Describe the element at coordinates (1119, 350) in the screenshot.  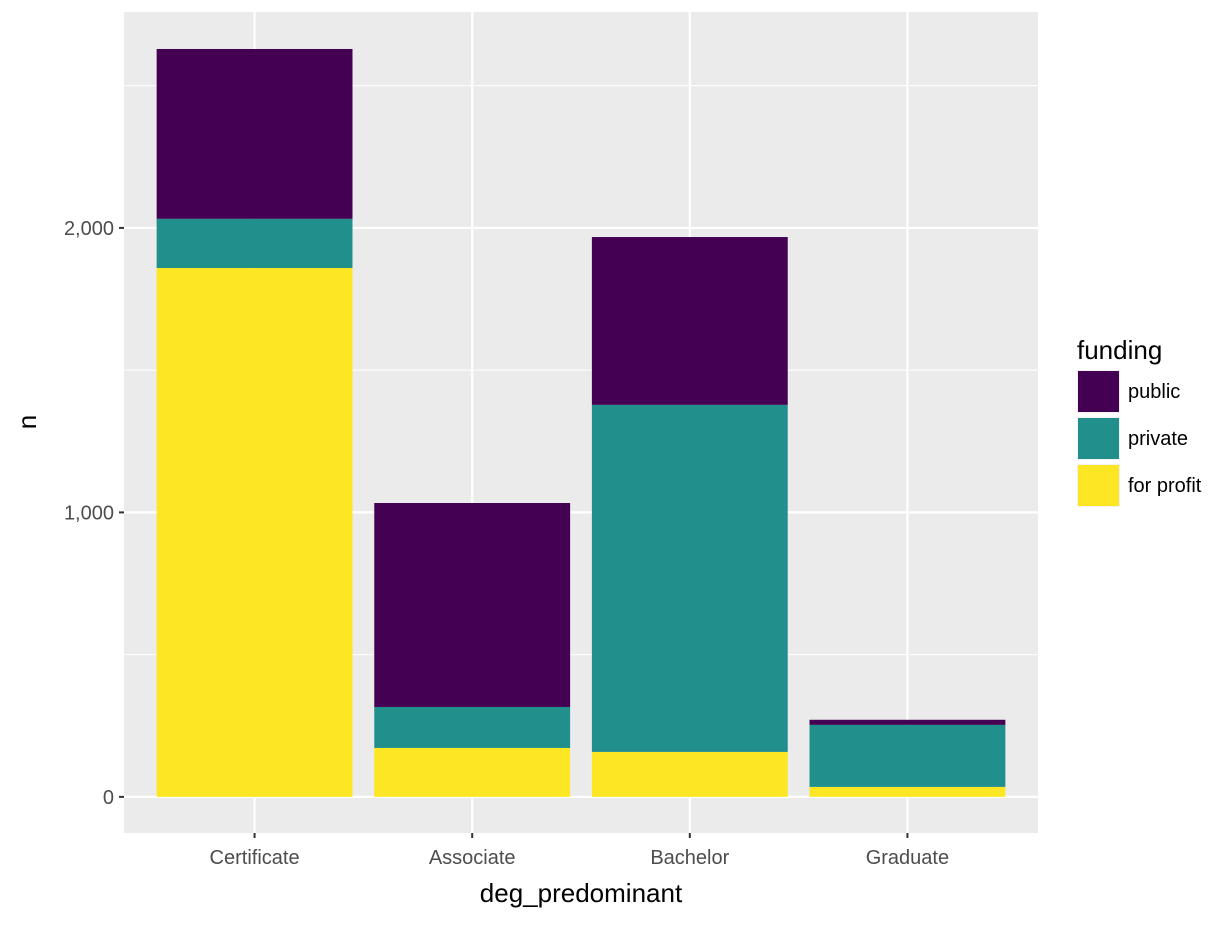
I see `legend-title: funding` at that location.